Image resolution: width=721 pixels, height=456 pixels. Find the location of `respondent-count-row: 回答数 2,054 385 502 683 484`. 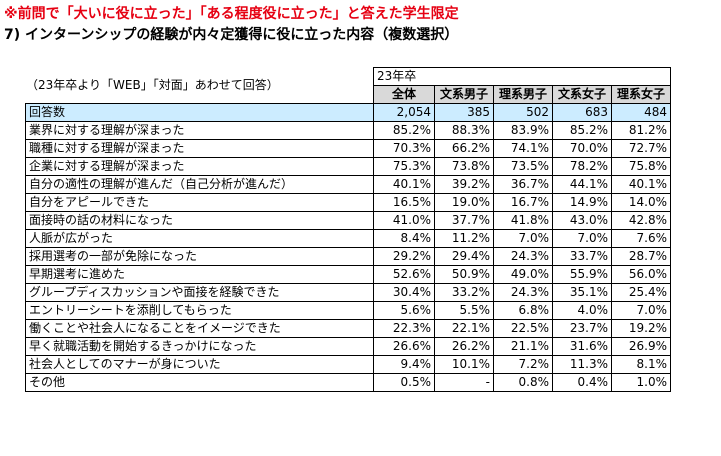

respondent-count-row: 回答数 2,054 385 502 683 484 is located at coordinates (348, 112).